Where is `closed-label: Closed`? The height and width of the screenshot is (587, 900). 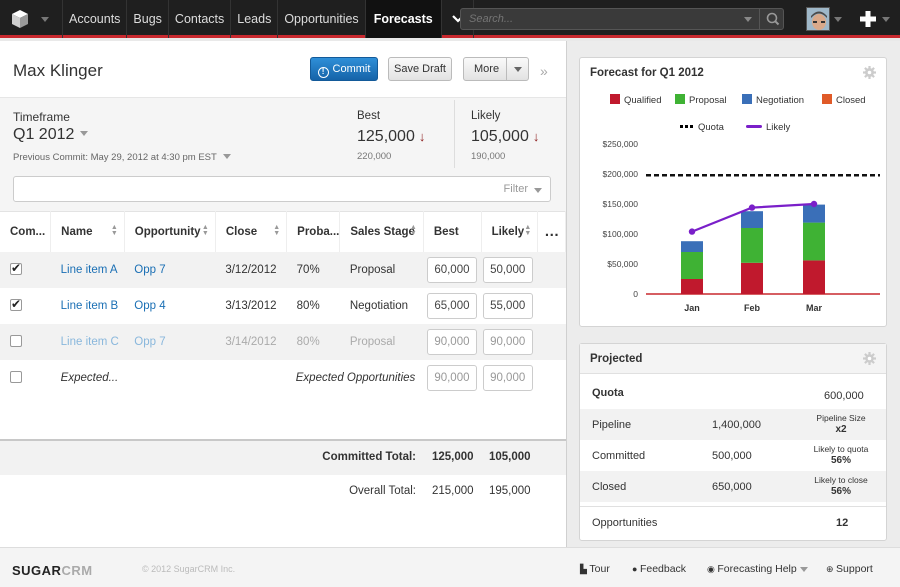
closed-label: Closed is located at coordinates (609, 487).